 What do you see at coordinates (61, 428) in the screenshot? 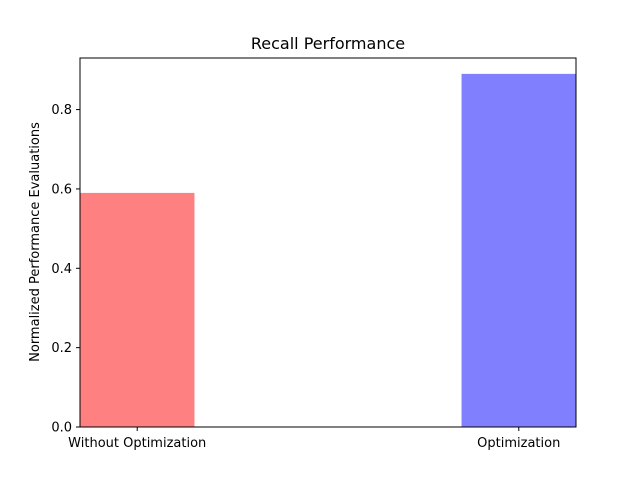
I see `y-tick-label: 0.0` at bounding box center [61, 428].